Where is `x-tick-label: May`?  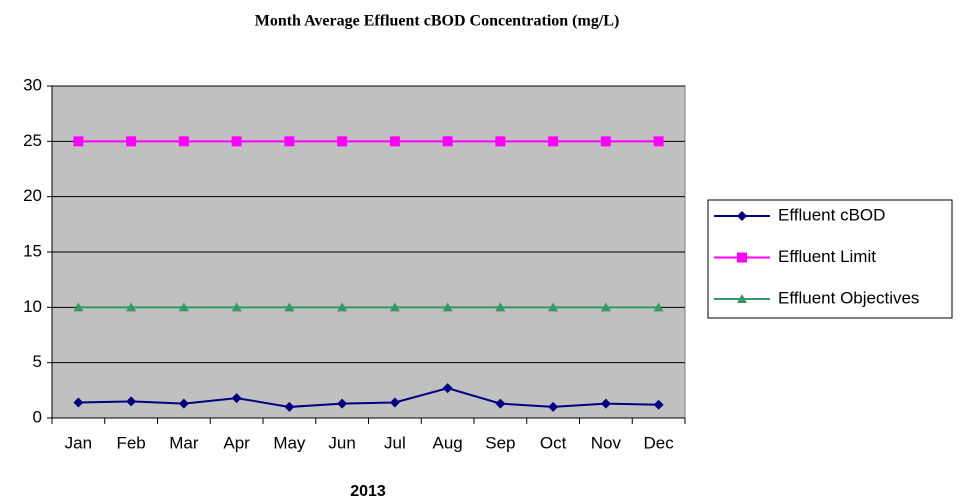 x-tick-label: May is located at coordinates (289, 442).